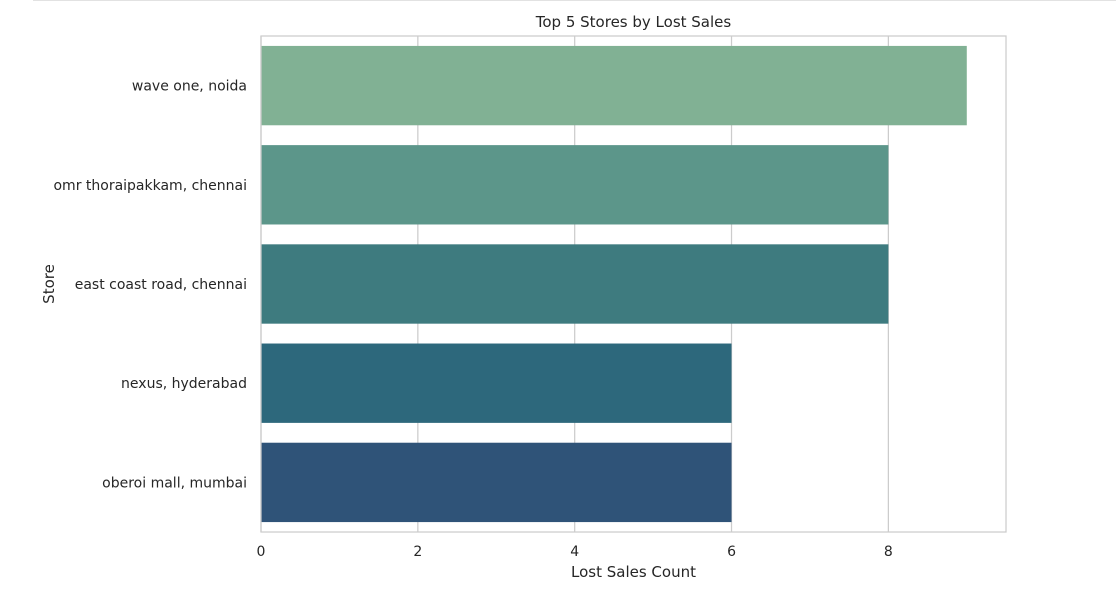 This screenshot has height=602, width=1116. Describe the element at coordinates (888, 552) in the screenshot. I see `x-tick-label-4: 8` at that location.